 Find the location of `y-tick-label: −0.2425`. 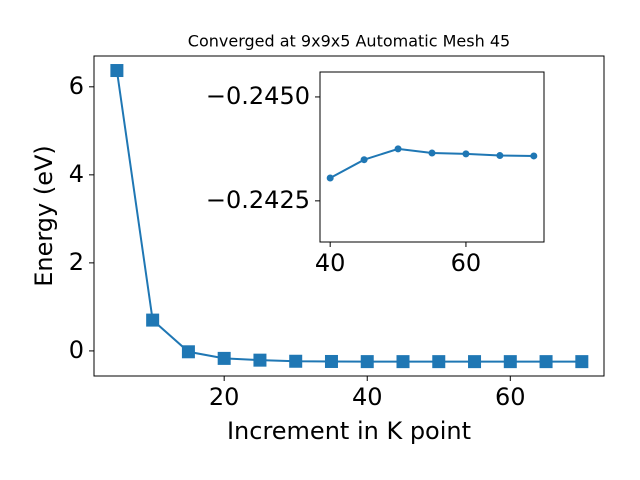

y-tick-label: −0.2425 is located at coordinates (258, 200).